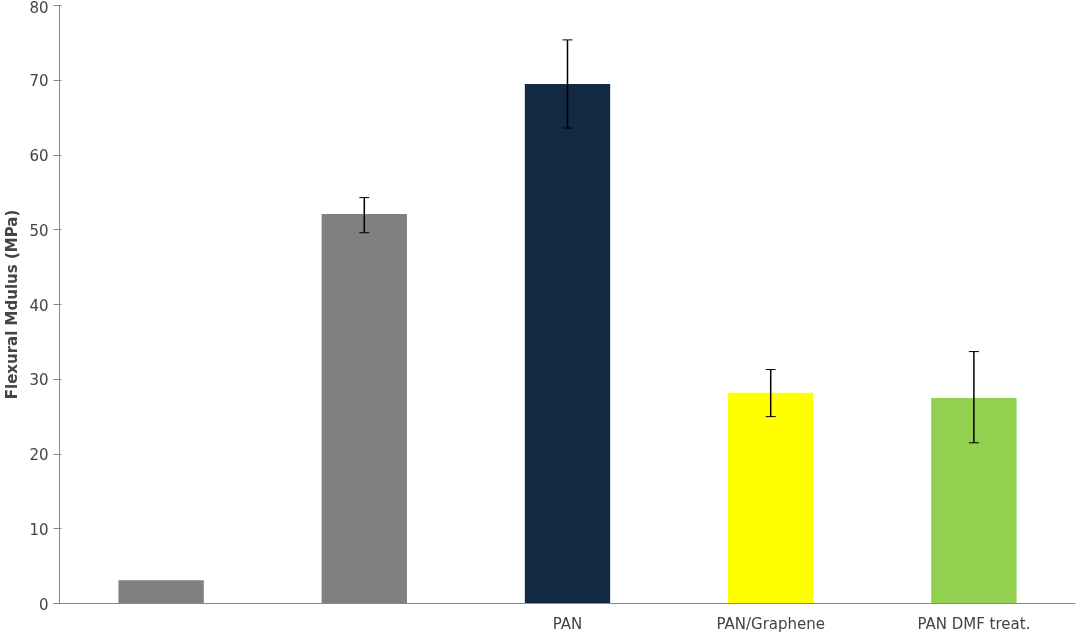 The image size is (1086, 640). Describe the element at coordinates (771, 623) in the screenshot. I see `x-tick-label: PAN/Graphene` at that location.